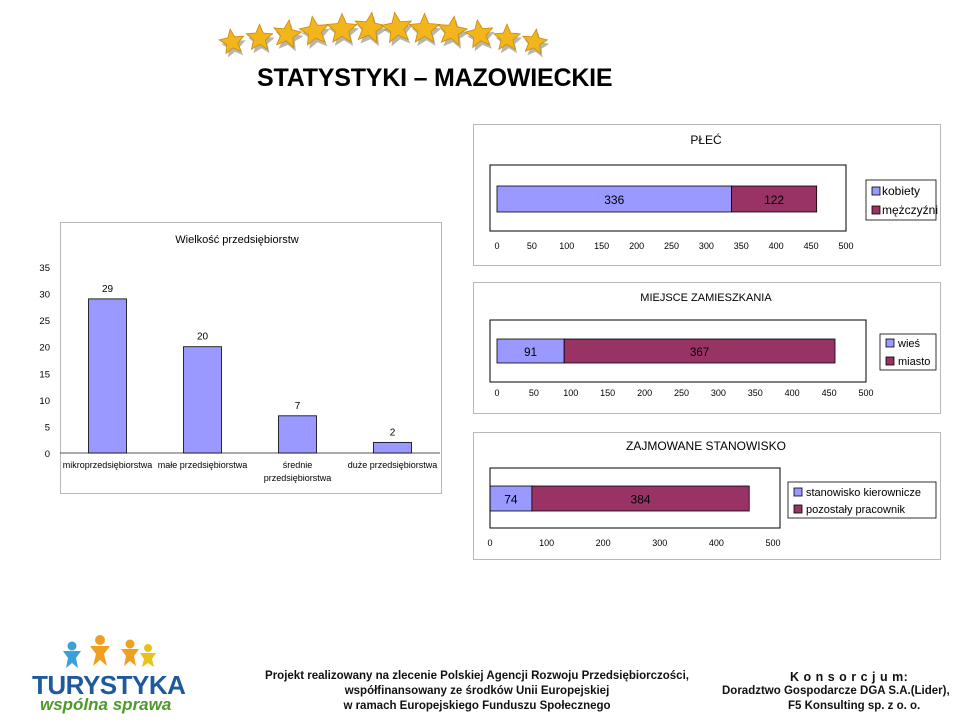  I want to click on legend-label: kobiety, so click(901, 191).